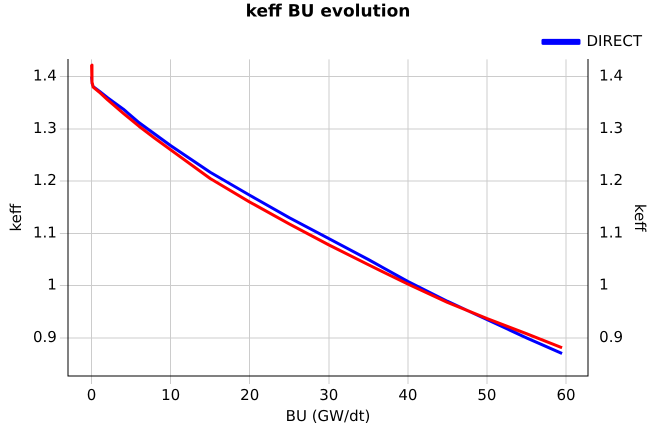 The image size is (658, 430). What do you see at coordinates (44, 75) in the screenshot?
I see `y-tick-label: 1.4` at bounding box center [44, 75].